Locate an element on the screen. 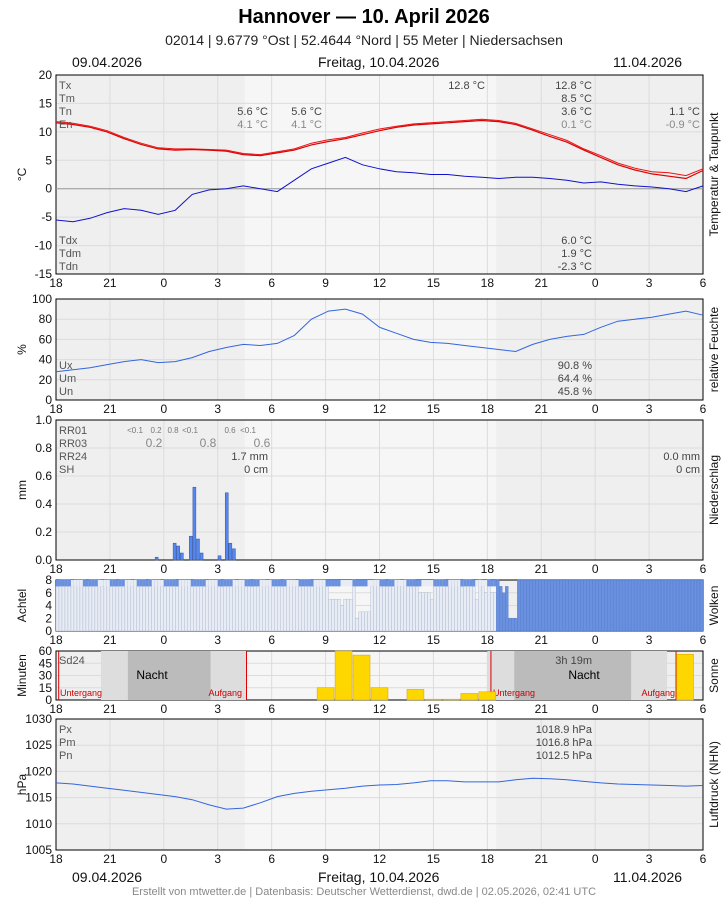 This screenshot has height=900, width=728. x-tick-label: 18 is located at coordinates (488, 409).